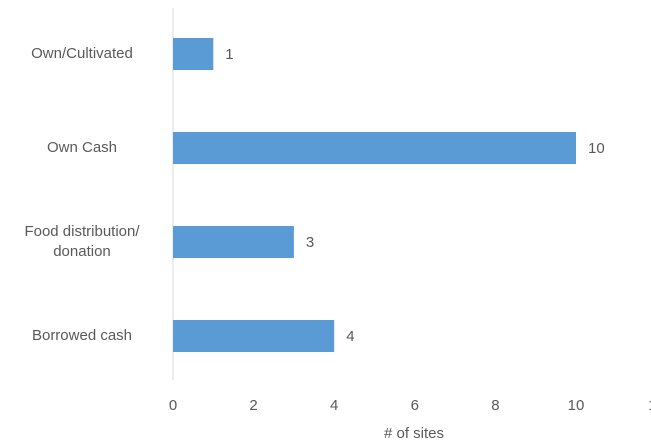 The width and height of the screenshot is (651, 446). I want to click on data-label: 10, so click(596, 148).